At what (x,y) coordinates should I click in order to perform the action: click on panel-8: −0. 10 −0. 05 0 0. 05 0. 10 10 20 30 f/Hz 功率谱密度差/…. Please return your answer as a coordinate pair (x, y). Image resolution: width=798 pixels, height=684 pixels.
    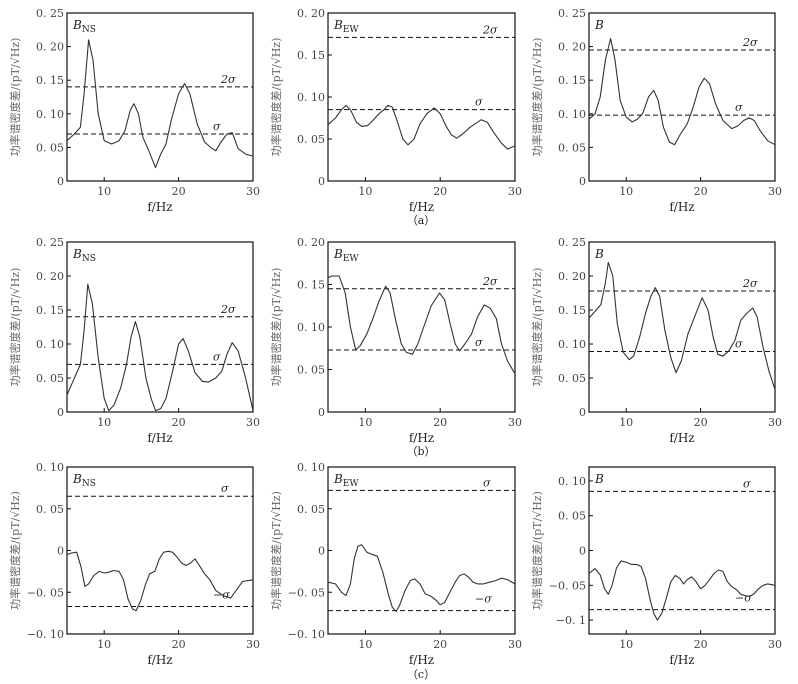
    Looking at the image, I should click on (395, 564).